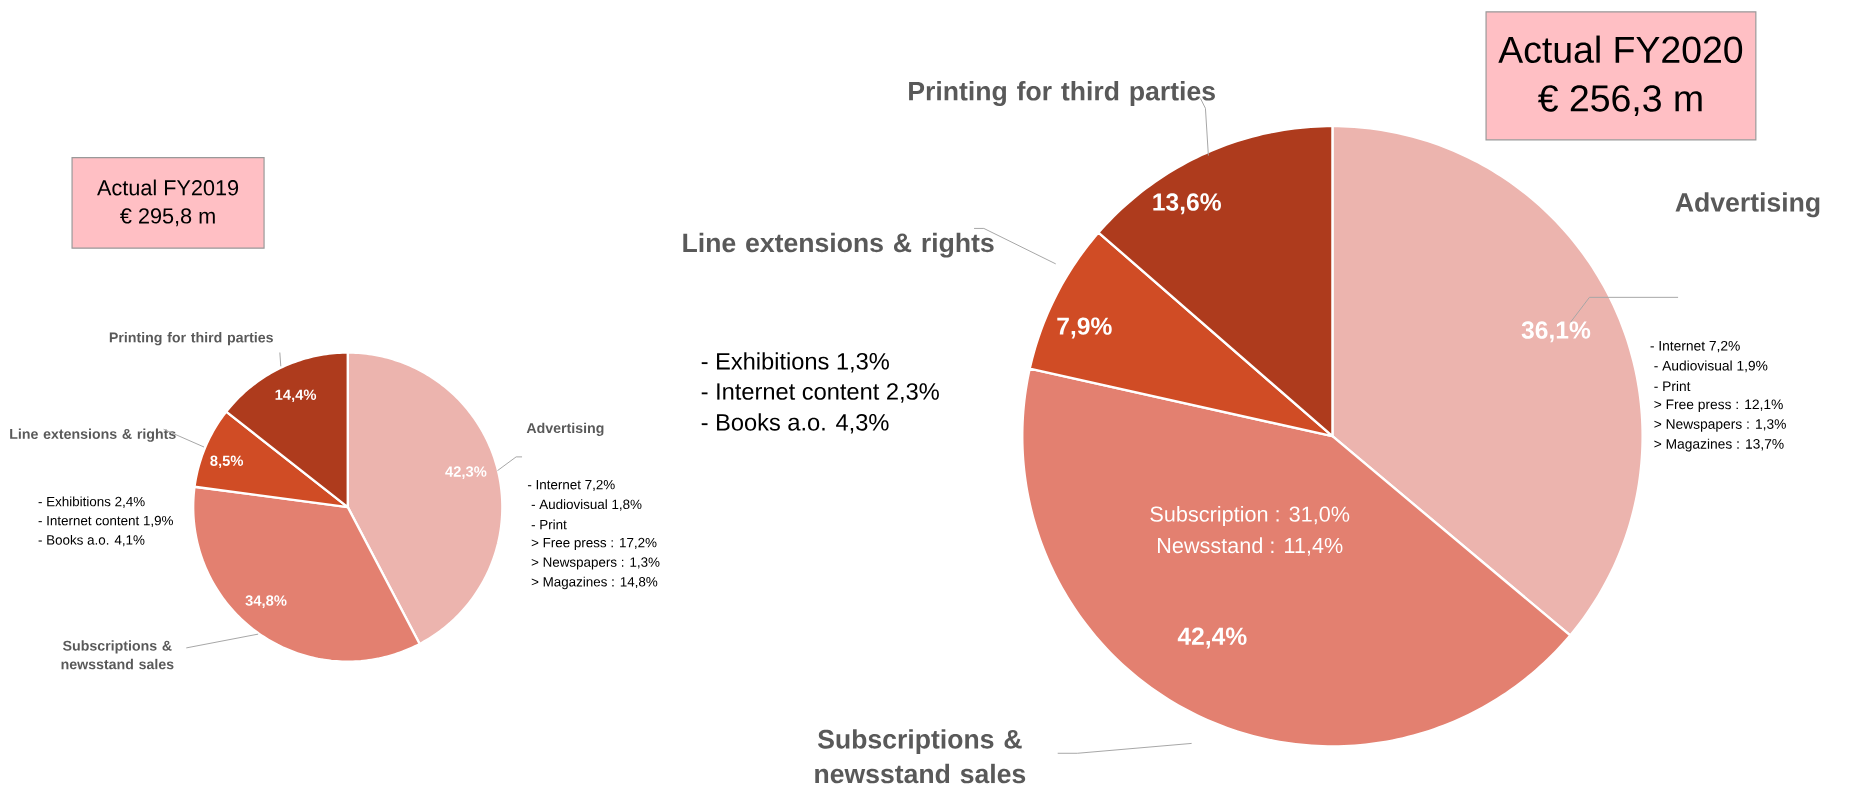 The width and height of the screenshot is (1853, 790). I want to click on data-label: 14,4%, so click(296, 396).